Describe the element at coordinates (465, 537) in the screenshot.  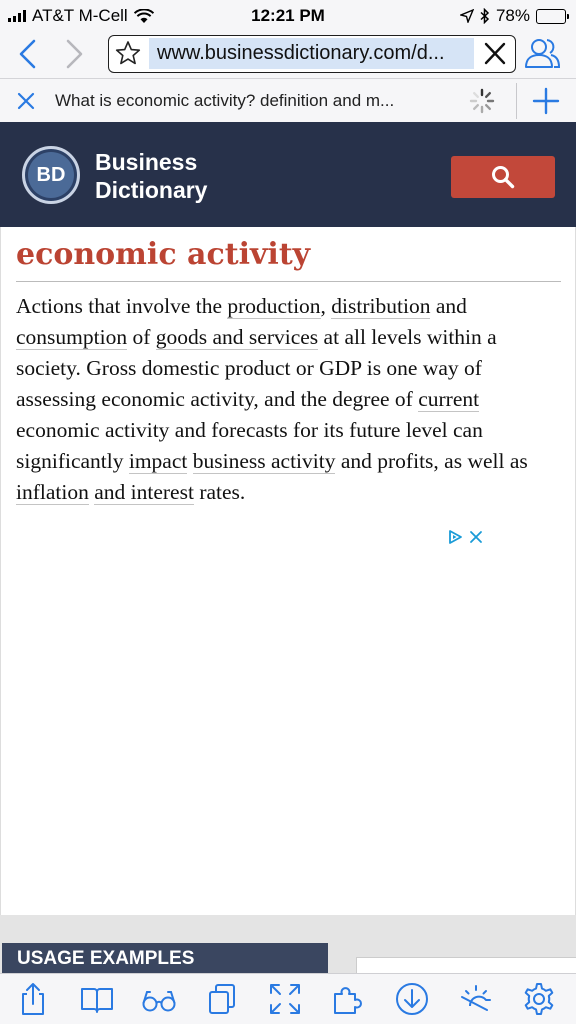
I see `ad-choices` at that location.